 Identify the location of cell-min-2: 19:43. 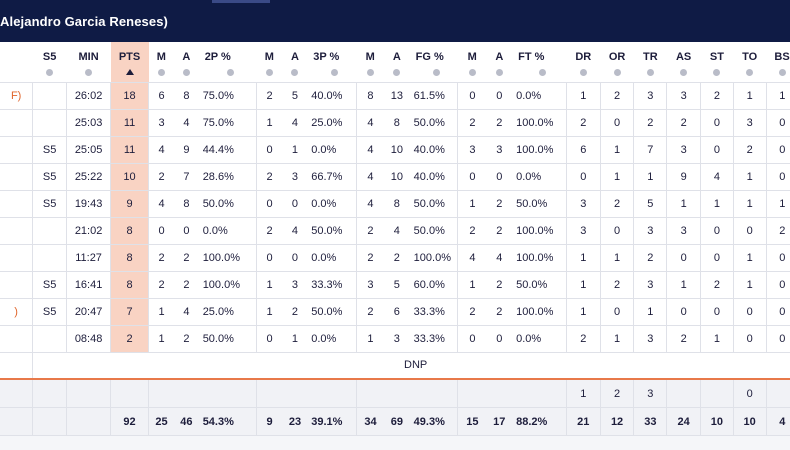
(88, 204).